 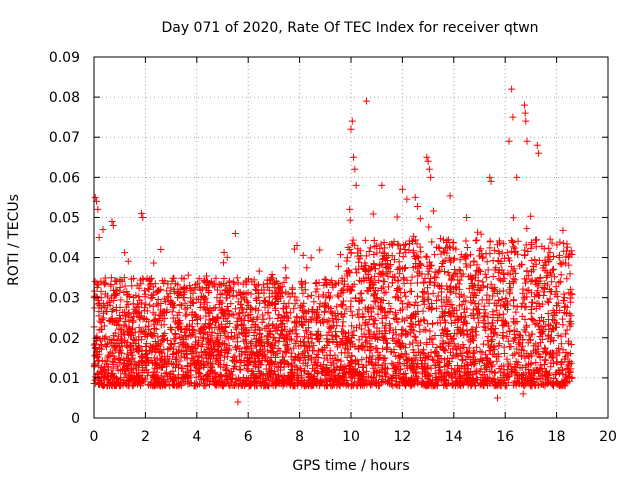 What do you see at coordinates (505, 437) in the screenshot?
I see `x-tick-label: 16` at bounding box center [505, 437].